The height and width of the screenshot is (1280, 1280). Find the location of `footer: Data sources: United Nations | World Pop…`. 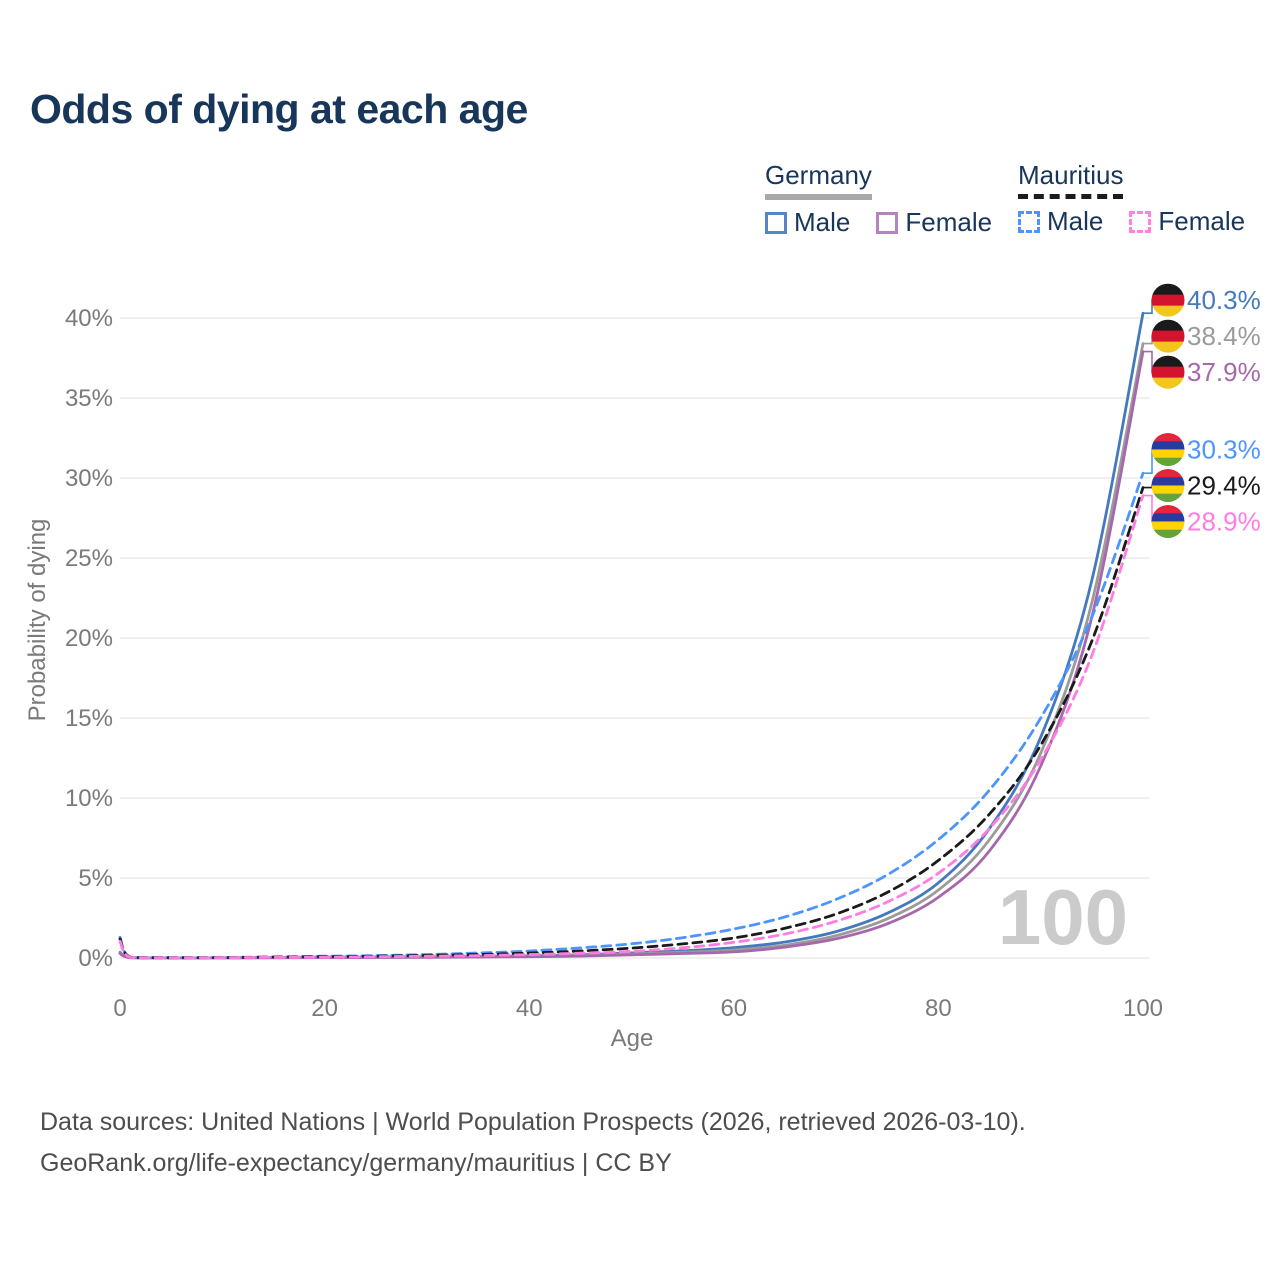

footer: Data sources: United Nations | World Pop… is located at coordinates (533, 1143).